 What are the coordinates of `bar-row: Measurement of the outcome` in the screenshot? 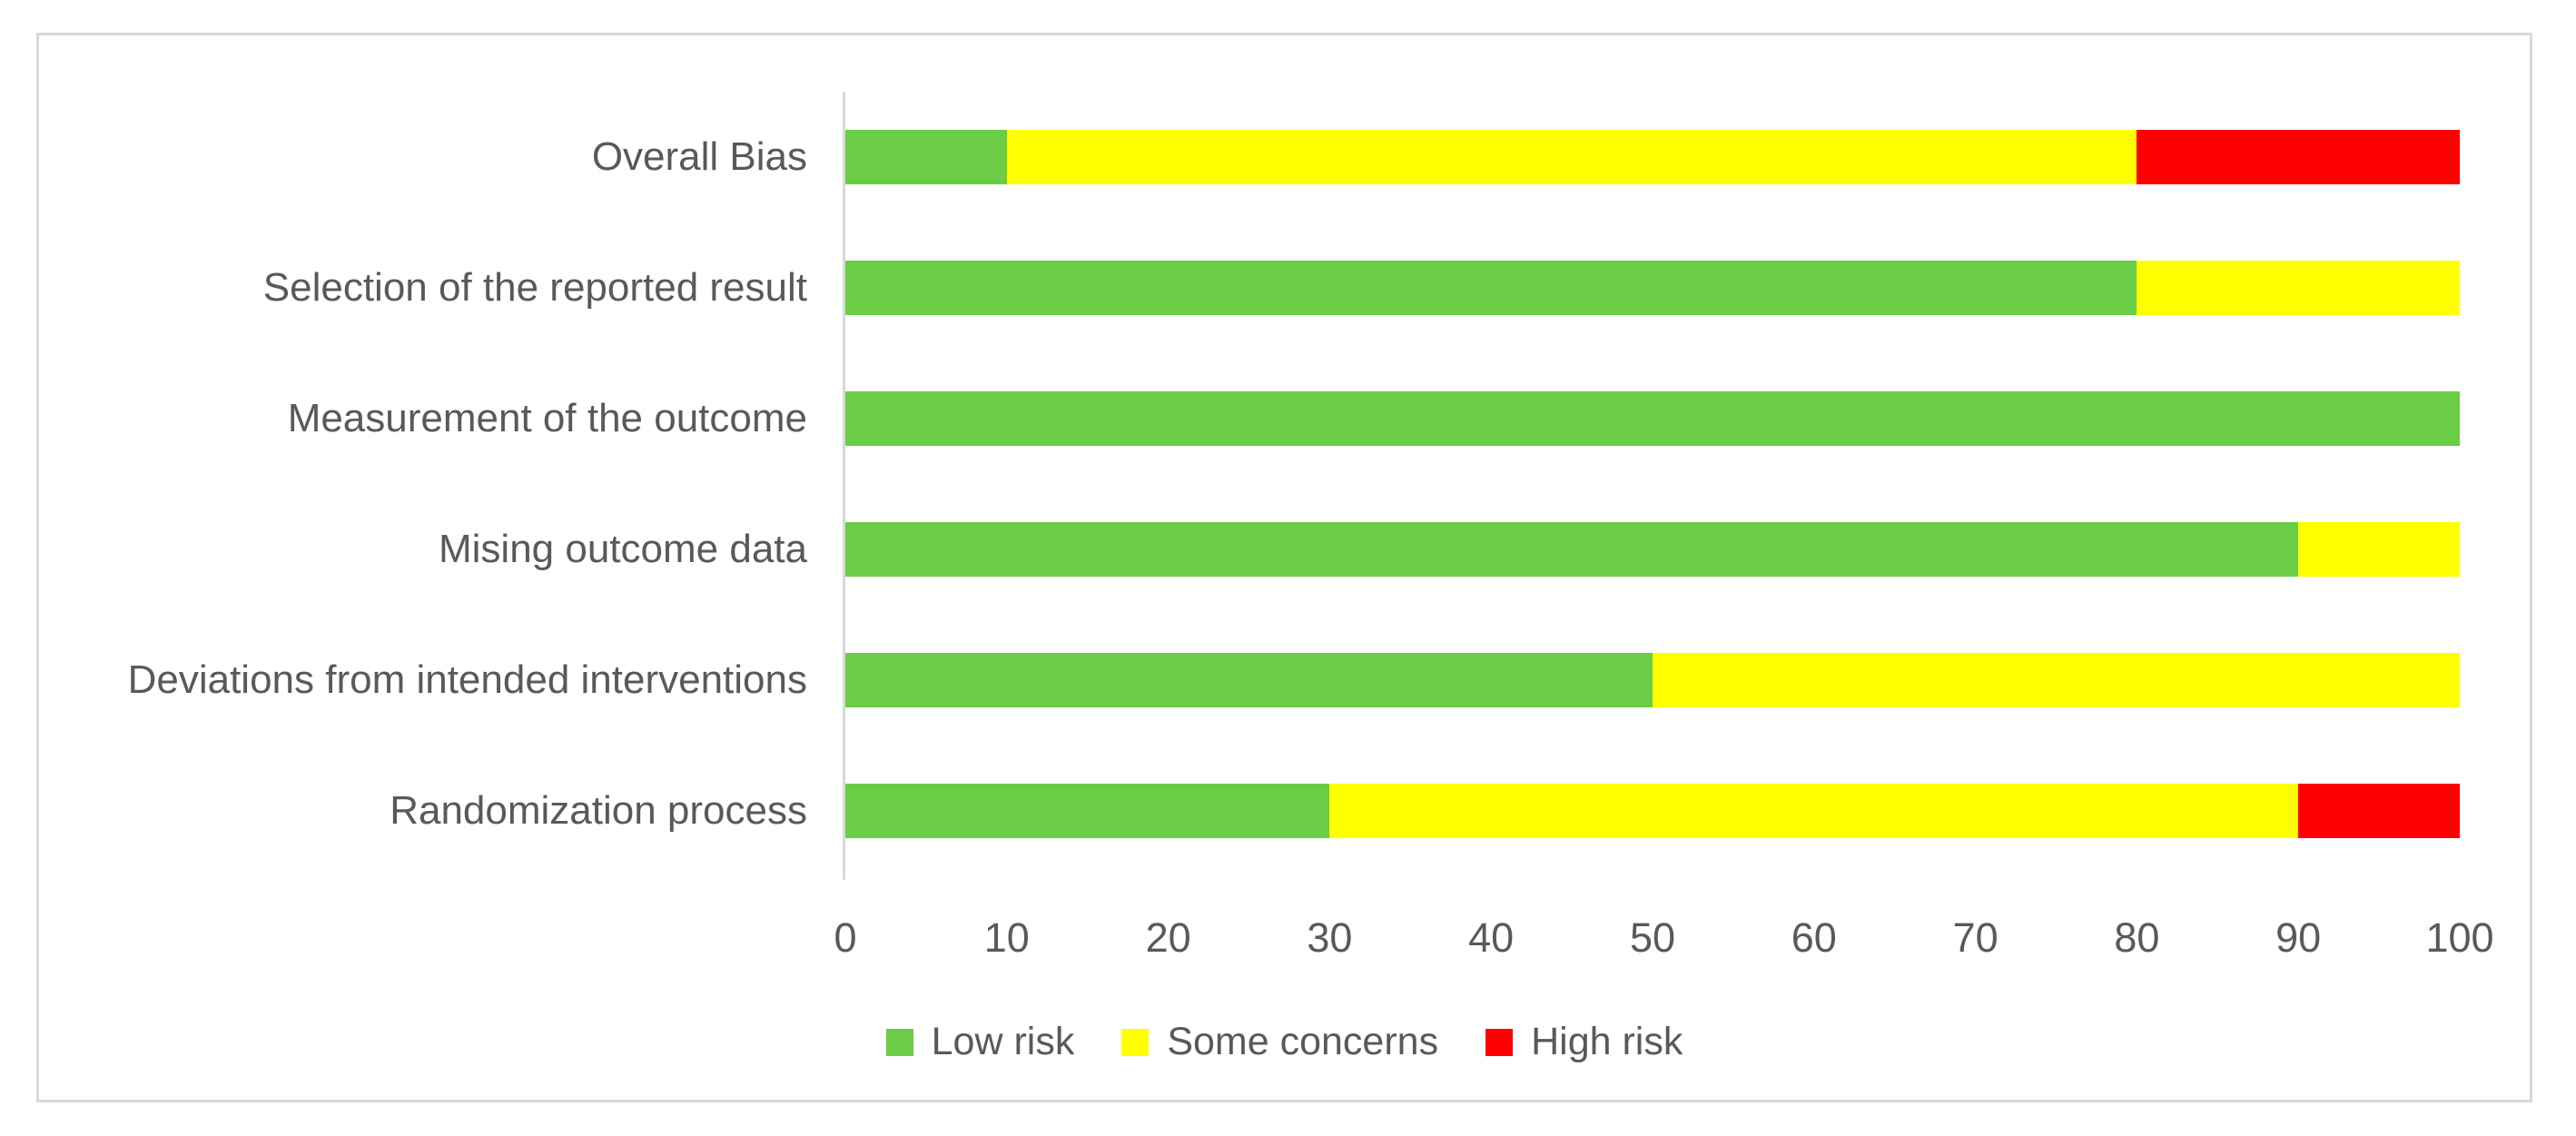 It's located at (1249, 419).